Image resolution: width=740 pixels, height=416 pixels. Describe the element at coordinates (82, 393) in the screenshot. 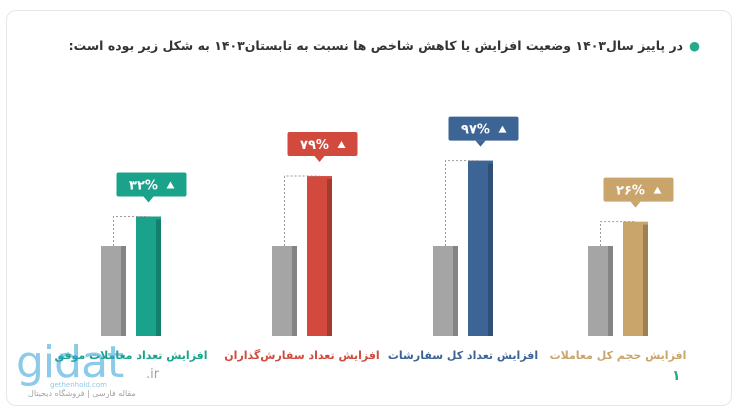

I see `watermark-subtitle: مقاله فارسی | فروشگاه دیجیتال` at that location.